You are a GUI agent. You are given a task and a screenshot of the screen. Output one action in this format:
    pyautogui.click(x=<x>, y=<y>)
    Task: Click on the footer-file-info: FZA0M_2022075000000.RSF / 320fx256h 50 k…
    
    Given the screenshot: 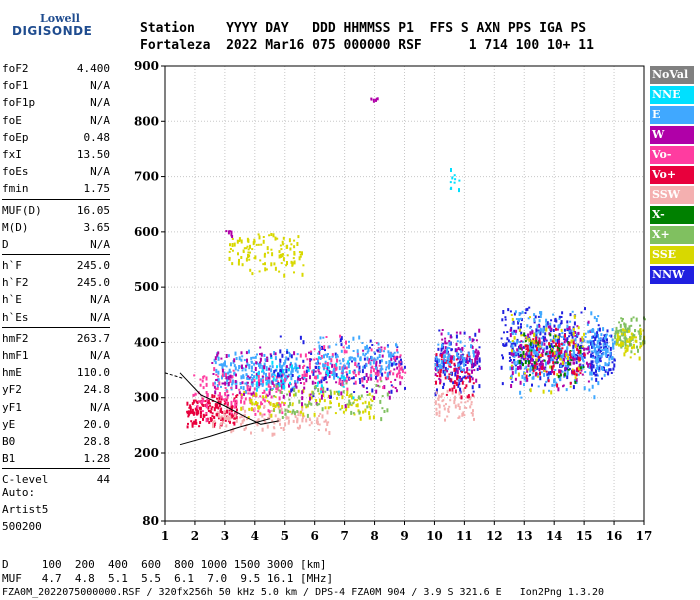 What is the action you would take?
    pyautogui.click(x=303, y=592)
    